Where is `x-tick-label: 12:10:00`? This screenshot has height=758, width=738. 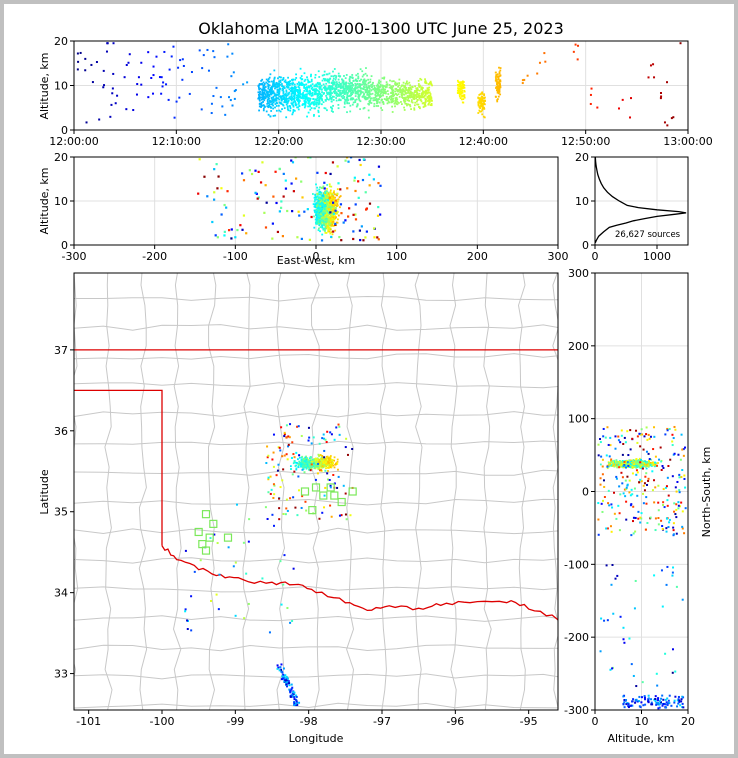
x-tick-label: 12:10:00 is located at coordinates (176, 141).